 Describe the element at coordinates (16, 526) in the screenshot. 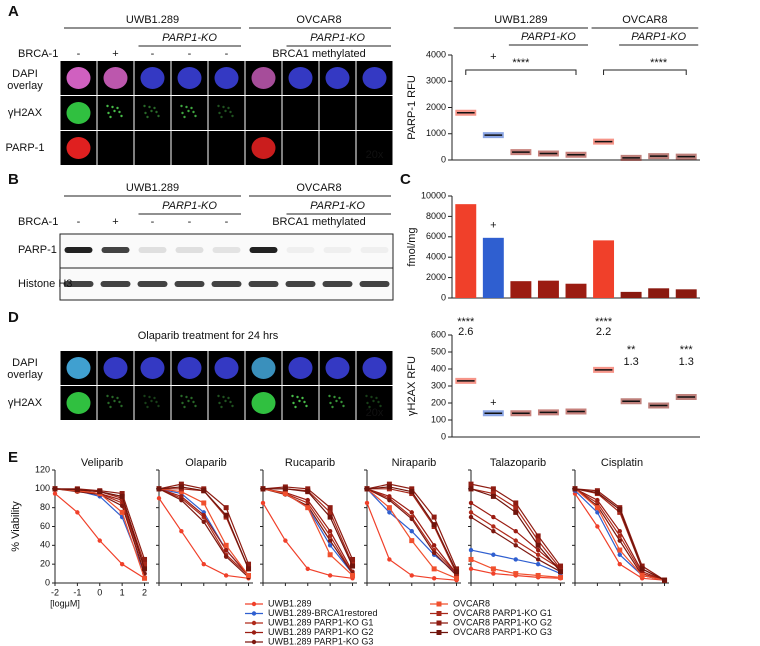

I see `y-axis-label: % Viability` at that location.